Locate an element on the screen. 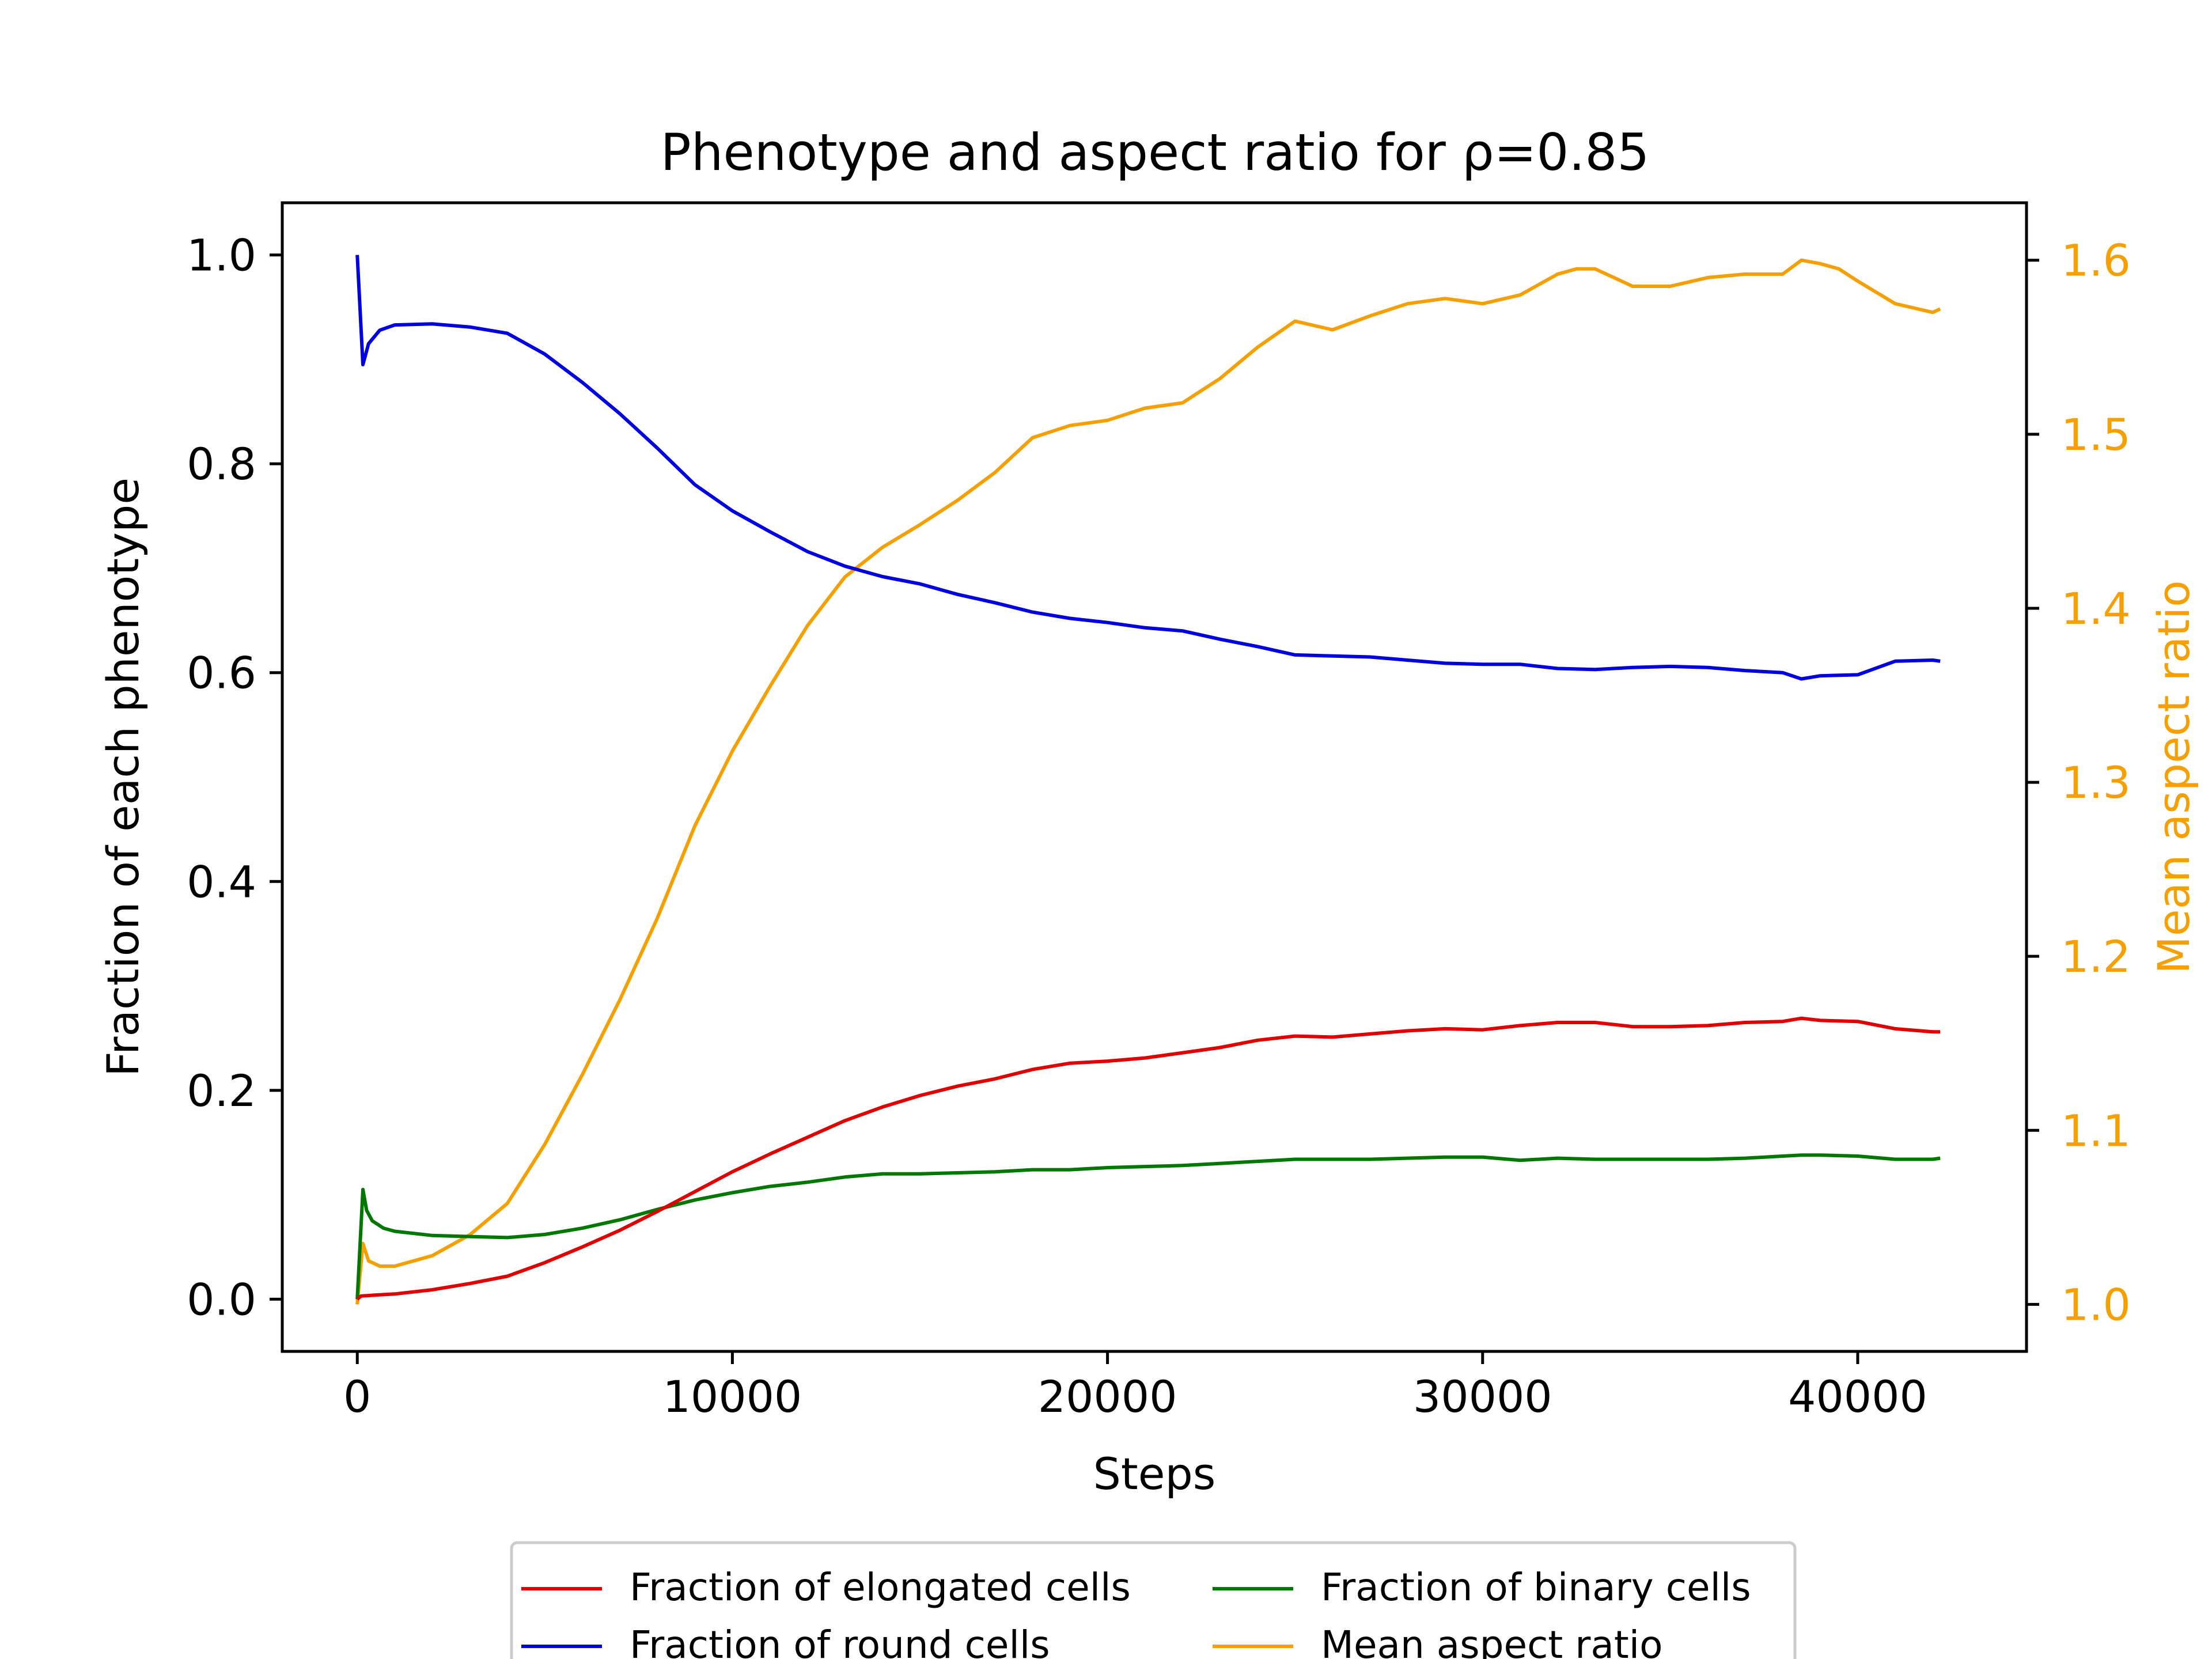 The height and width of the screenshot is (1659, 2212). y-tick-label: 1.0 is located at coordinates (221, 255).